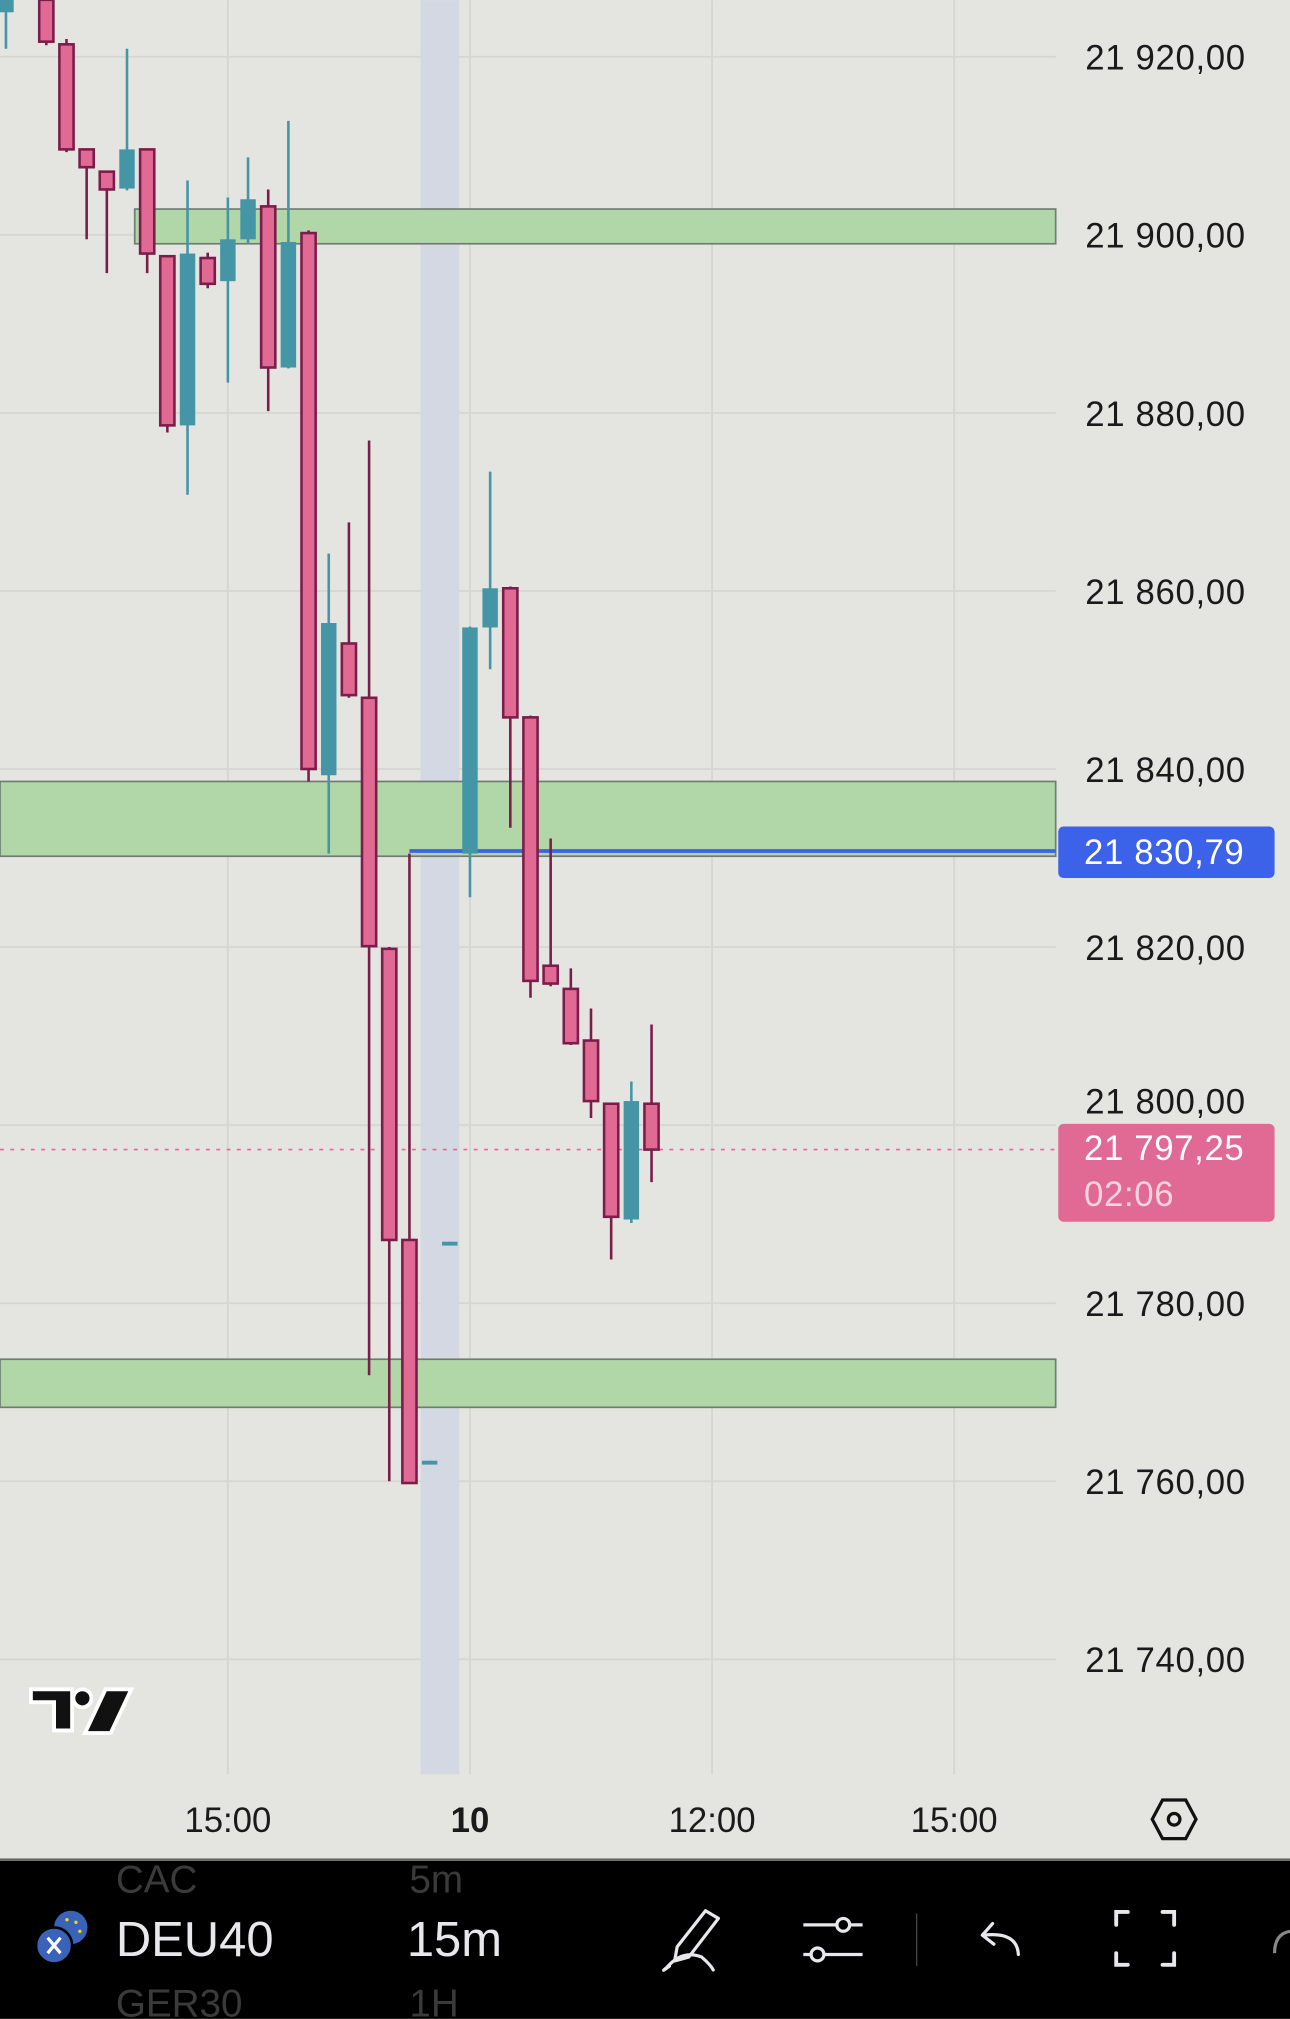 Image resolution: width=1290 pixels, height=2019 pixels. Describe the element at coordinates (1165, 1103) in the screenshot. I see `price-tick-label: 21 800,00` at that location.